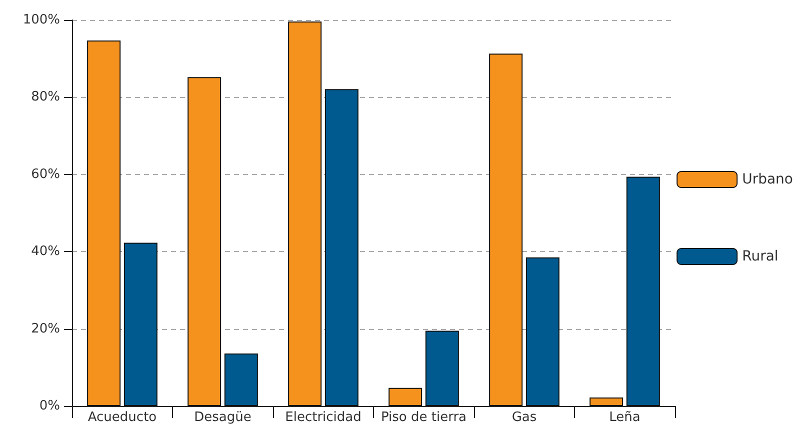  Describe the element at coordinates (45, 252) in the screenshot. I see `y-tick-label: 40%` at that location.